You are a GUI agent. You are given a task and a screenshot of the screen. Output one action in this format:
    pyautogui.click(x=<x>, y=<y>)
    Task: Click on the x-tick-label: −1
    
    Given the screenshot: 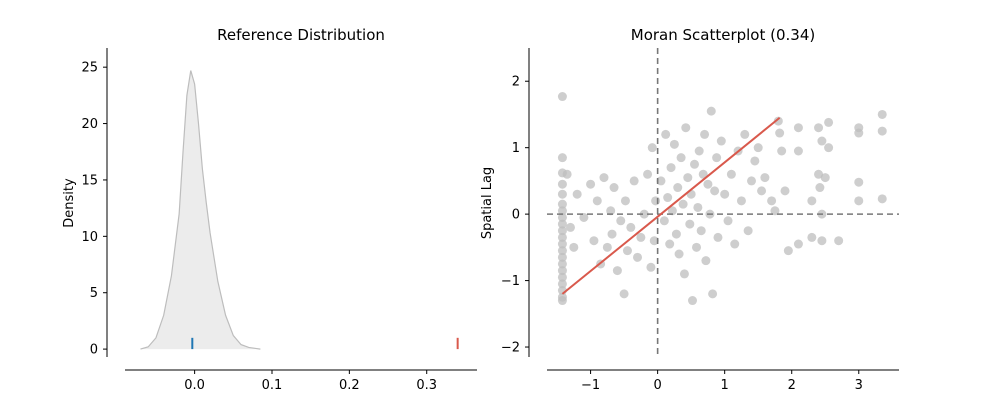 What is the action you would take?
    pyautogui.click(x=590, y=385)
    